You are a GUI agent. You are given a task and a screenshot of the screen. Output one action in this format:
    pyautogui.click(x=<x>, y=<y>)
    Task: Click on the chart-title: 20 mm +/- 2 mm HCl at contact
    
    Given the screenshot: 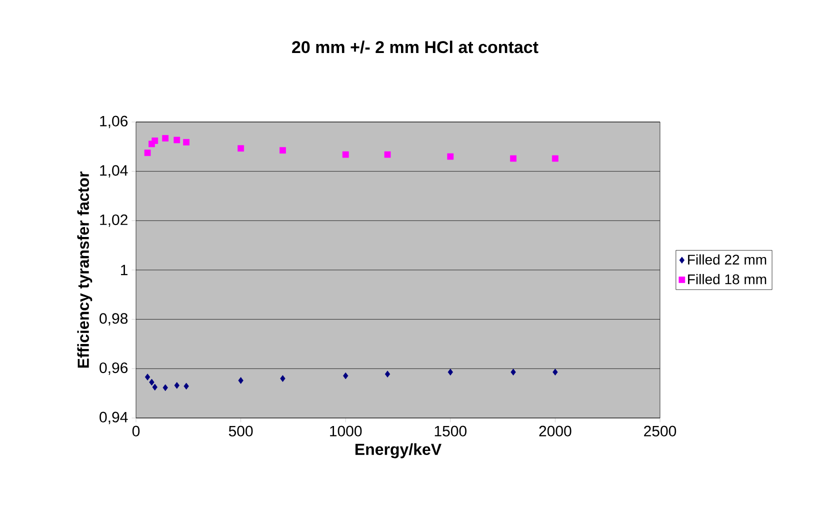 What is the action you would take?
    pyautogui.click(x=415, y=47)
    